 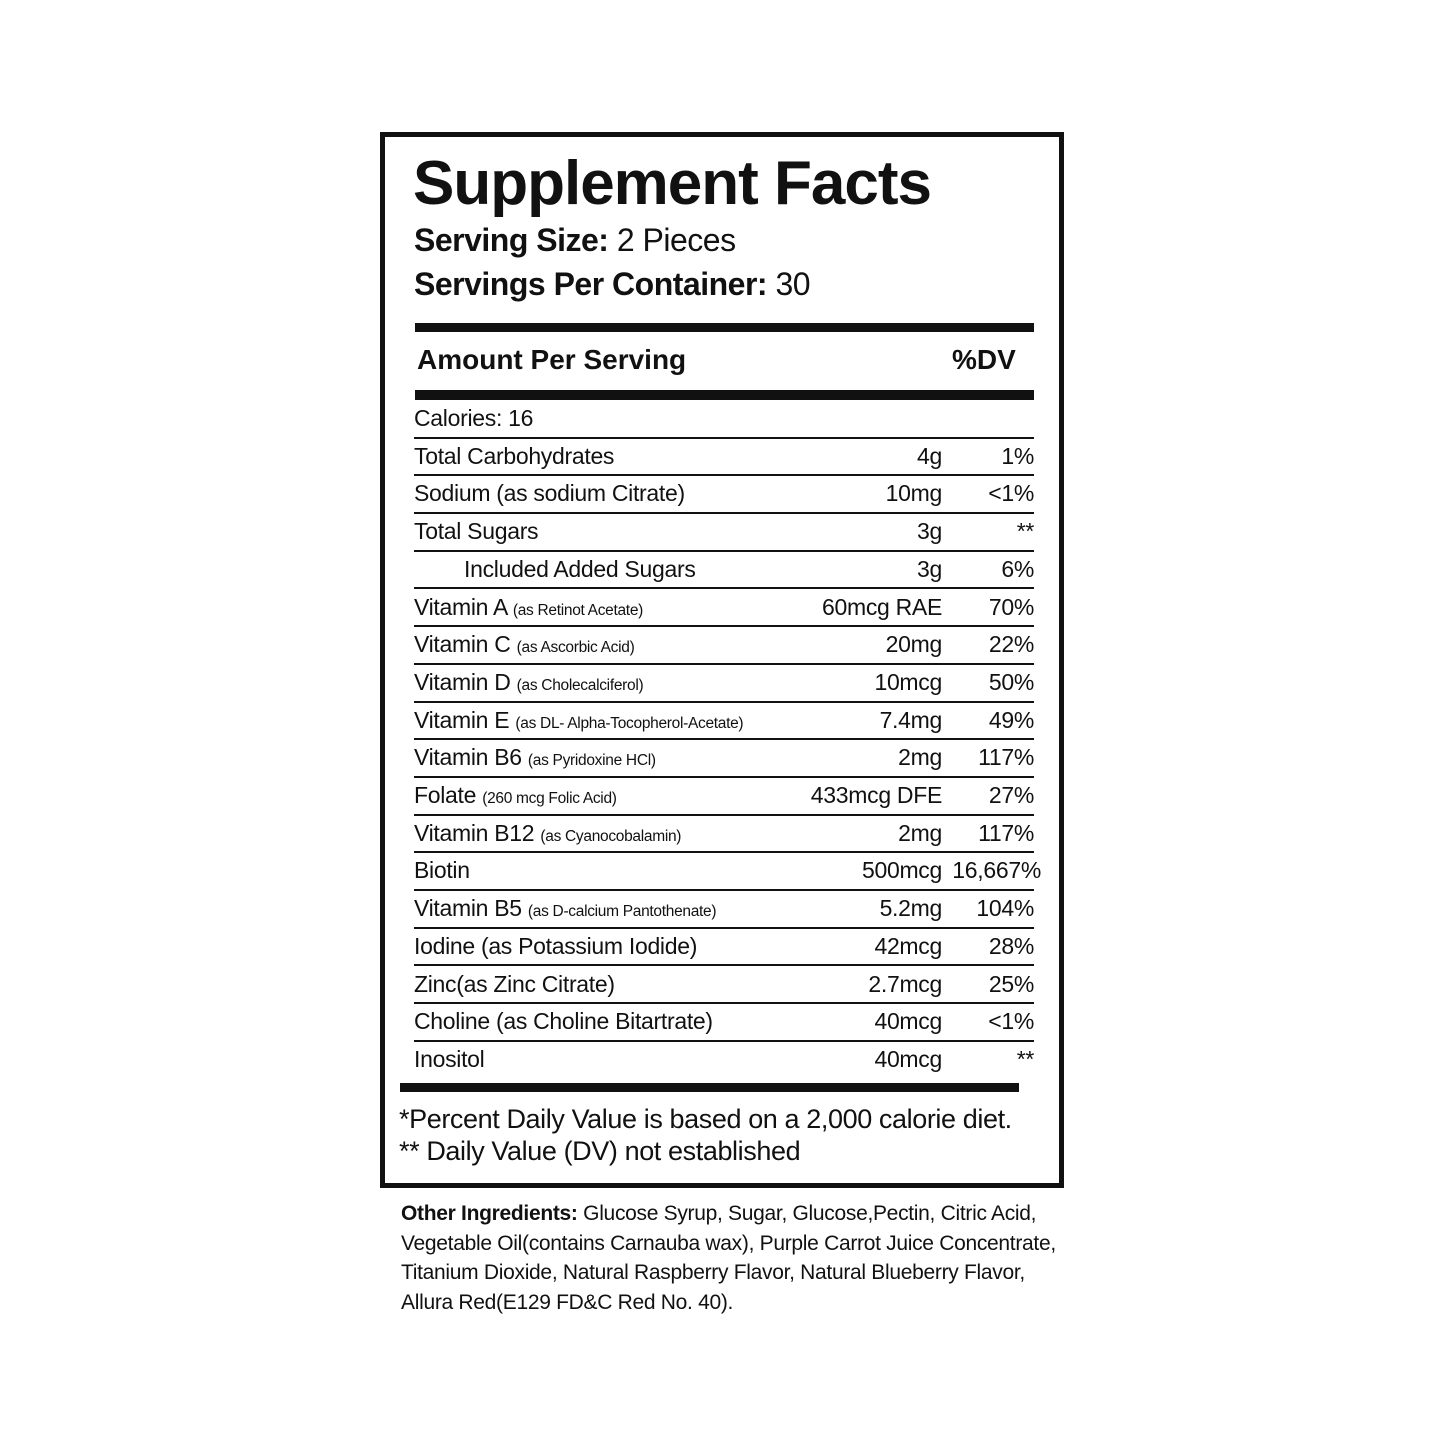 I want to click on dv-header: %DV, so click(x=984, y=359).